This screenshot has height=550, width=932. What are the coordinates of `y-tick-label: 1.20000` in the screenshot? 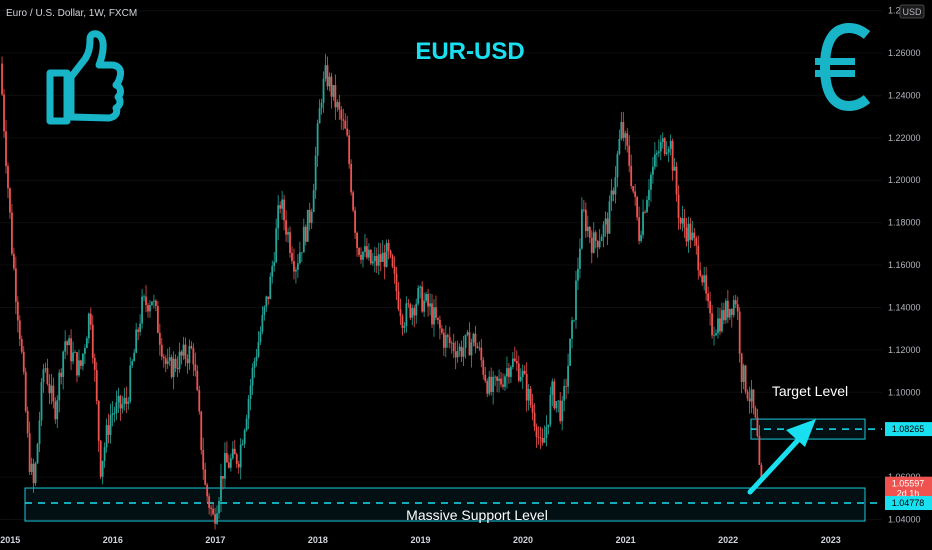 It's located at (904, 180).